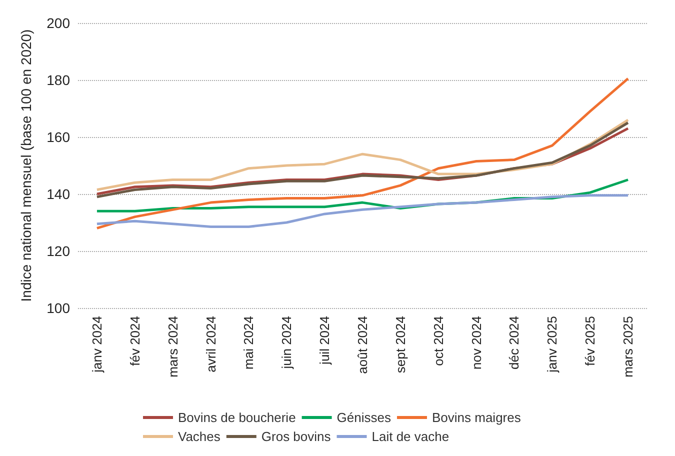 The height and width of the screenshot is (456, 675). What do you see at coordinates (58, 251) in the screenshot?
I see `y-tick-label: 120` at bounding box center [58, 251].